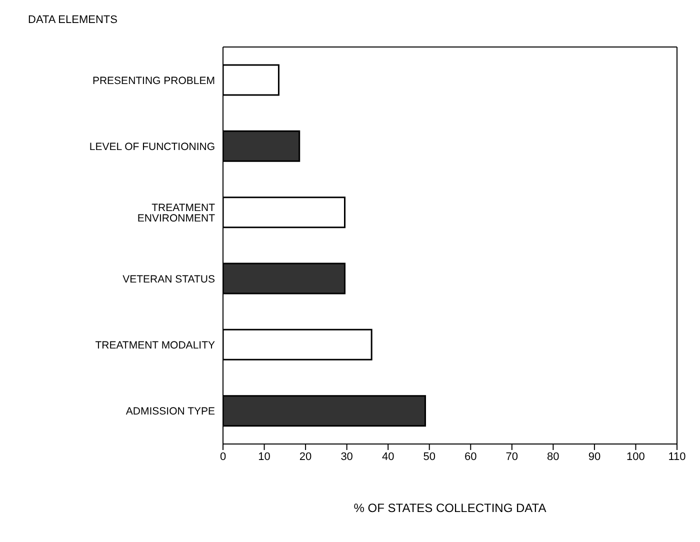 Image resolution: width=700 pixels, height=542 pixels. What do you see at coordinates (388, 456) in the screenshot?
I see `x-tick-label: 40` at bounding box center [388, 456].